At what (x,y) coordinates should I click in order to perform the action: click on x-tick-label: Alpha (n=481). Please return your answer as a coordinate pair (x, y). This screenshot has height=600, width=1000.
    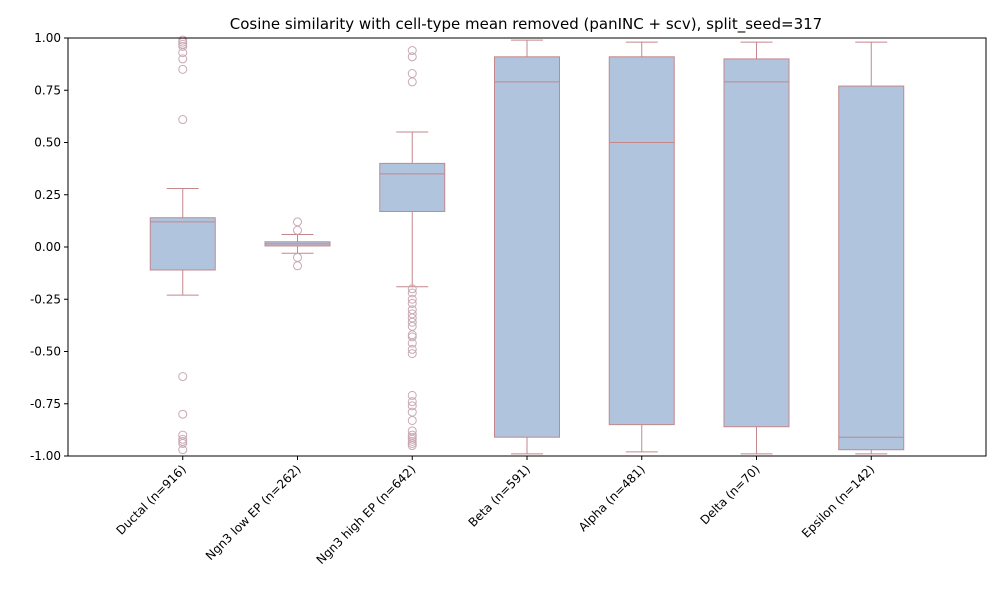
    Looking at the image, I should click on (612, 498).